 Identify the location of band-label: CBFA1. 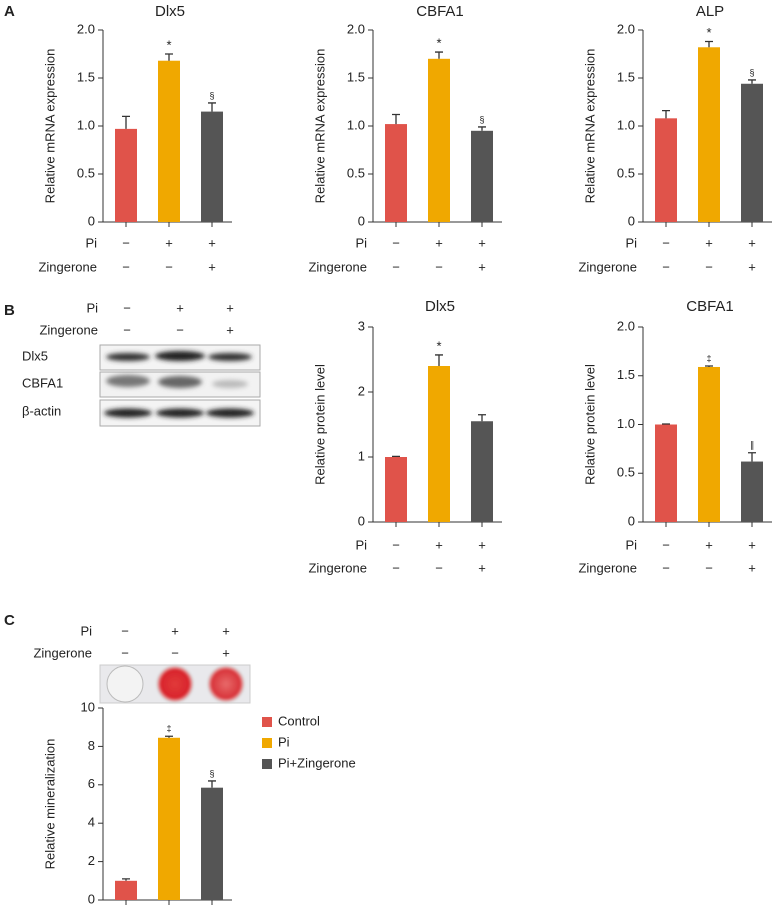
(42, 382).